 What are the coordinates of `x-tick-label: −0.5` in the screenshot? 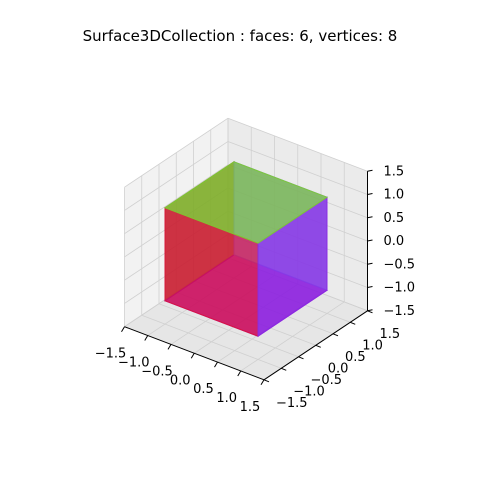 It's located at (157, 371).